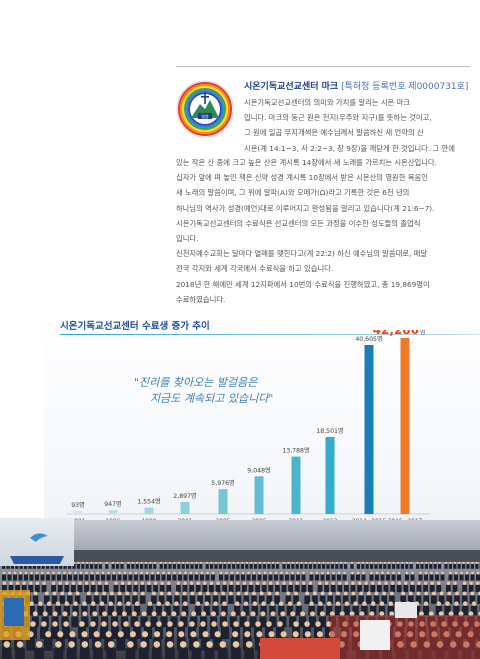 The width and height of the screenshot is (480, 659). Describe the element at coordinates (184, 496) in the screenshot. I see `bar-value-label: 2,897명` at that location.